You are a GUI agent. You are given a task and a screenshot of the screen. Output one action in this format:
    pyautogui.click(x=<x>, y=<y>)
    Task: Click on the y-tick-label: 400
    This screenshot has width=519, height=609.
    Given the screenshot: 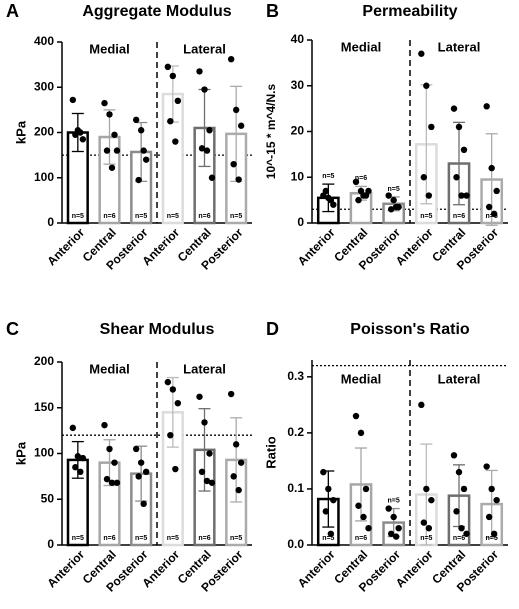 What is the action you would take?
    pyautogui.click(x=44, y=41)
    